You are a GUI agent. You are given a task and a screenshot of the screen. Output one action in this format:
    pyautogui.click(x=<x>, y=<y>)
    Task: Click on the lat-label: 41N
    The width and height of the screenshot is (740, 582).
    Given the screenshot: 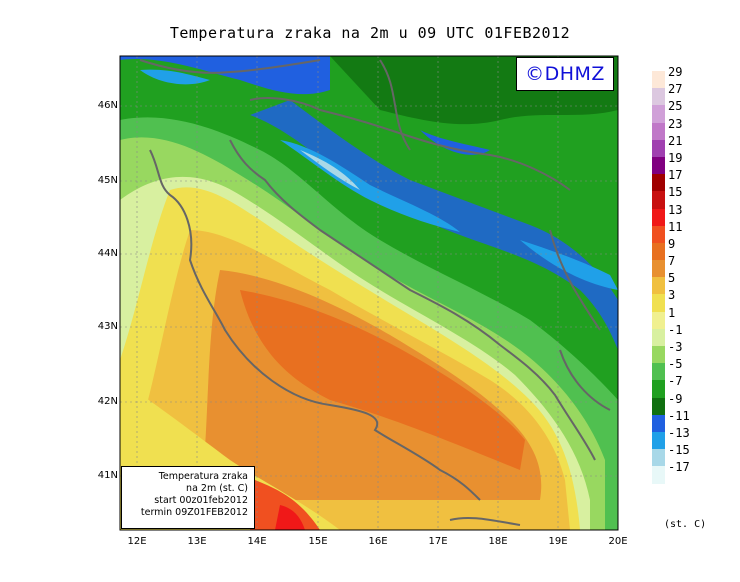 What is the action you would take?
    pyautogui.click(x=107, y=475)
    